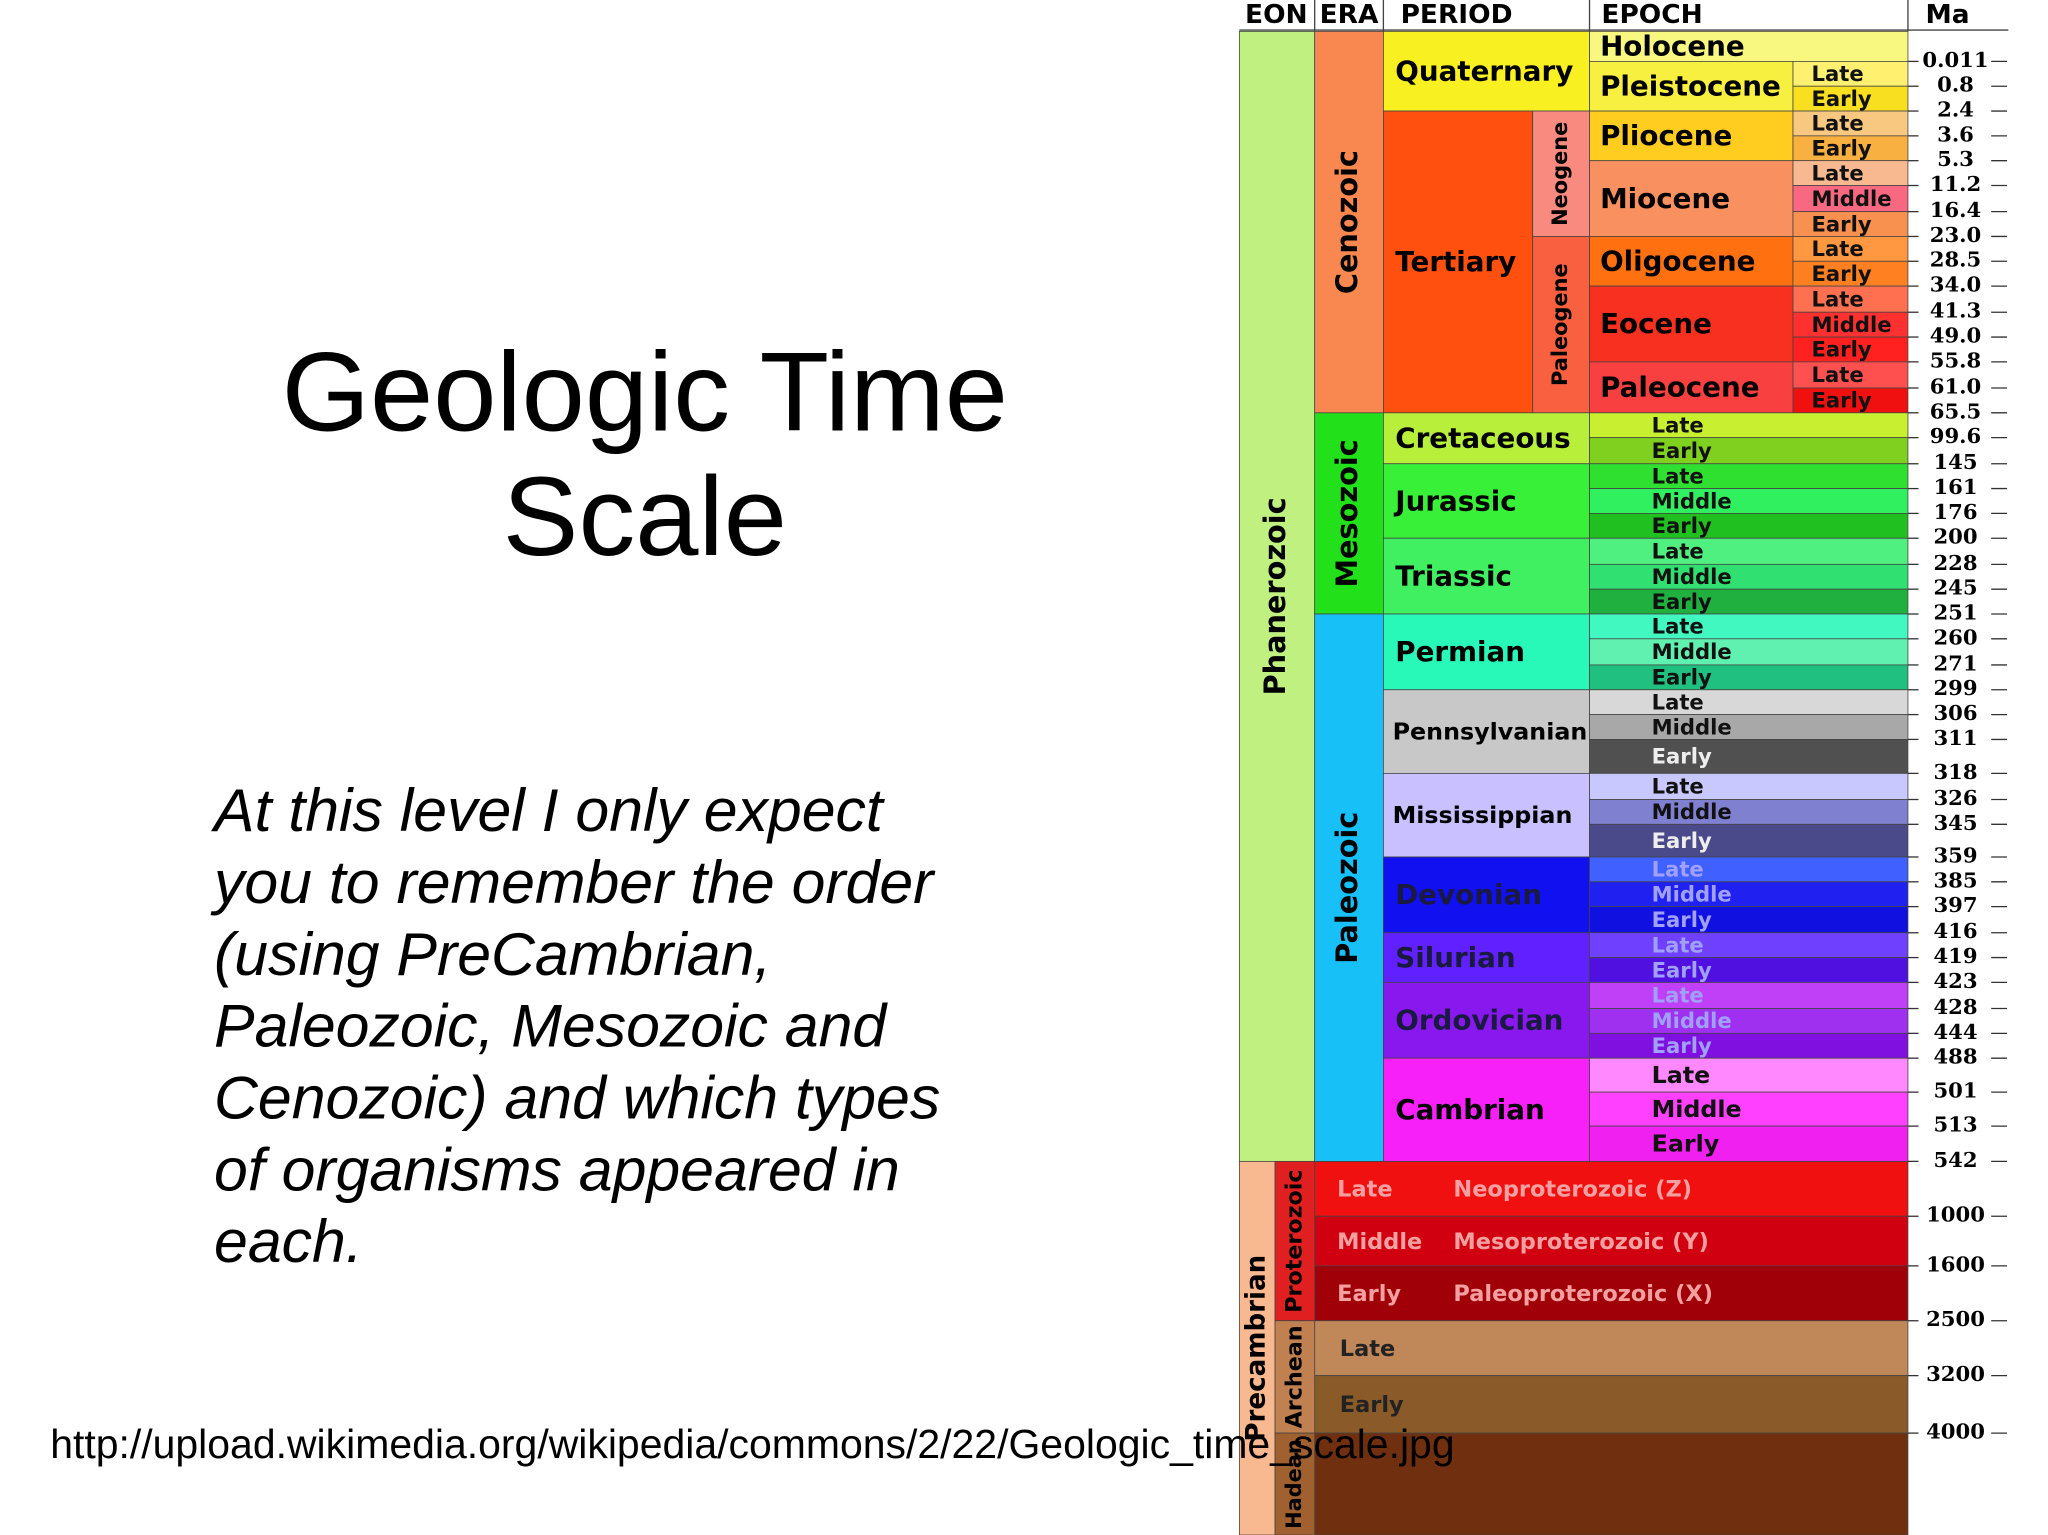  Describe the element at coordinates (1955, 712) in the screenshot. I see `ma-label: 306` at that location.